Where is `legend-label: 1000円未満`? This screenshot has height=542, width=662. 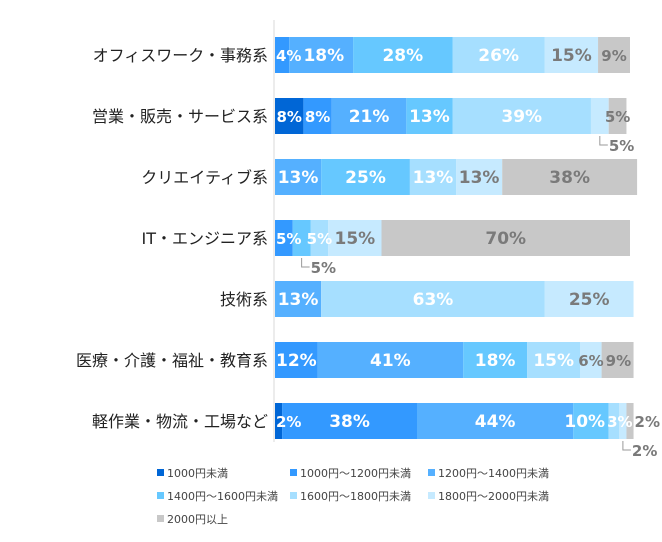 legend-label: 1000円未満 is located at coordinates (197, 473).